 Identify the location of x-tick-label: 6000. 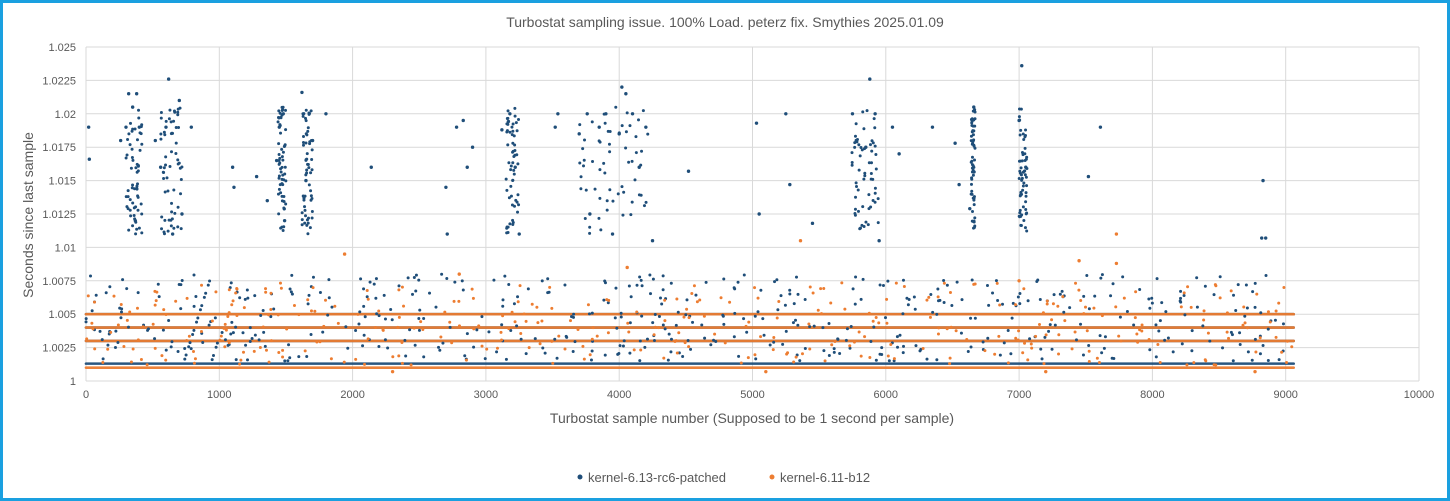
(886, 395).